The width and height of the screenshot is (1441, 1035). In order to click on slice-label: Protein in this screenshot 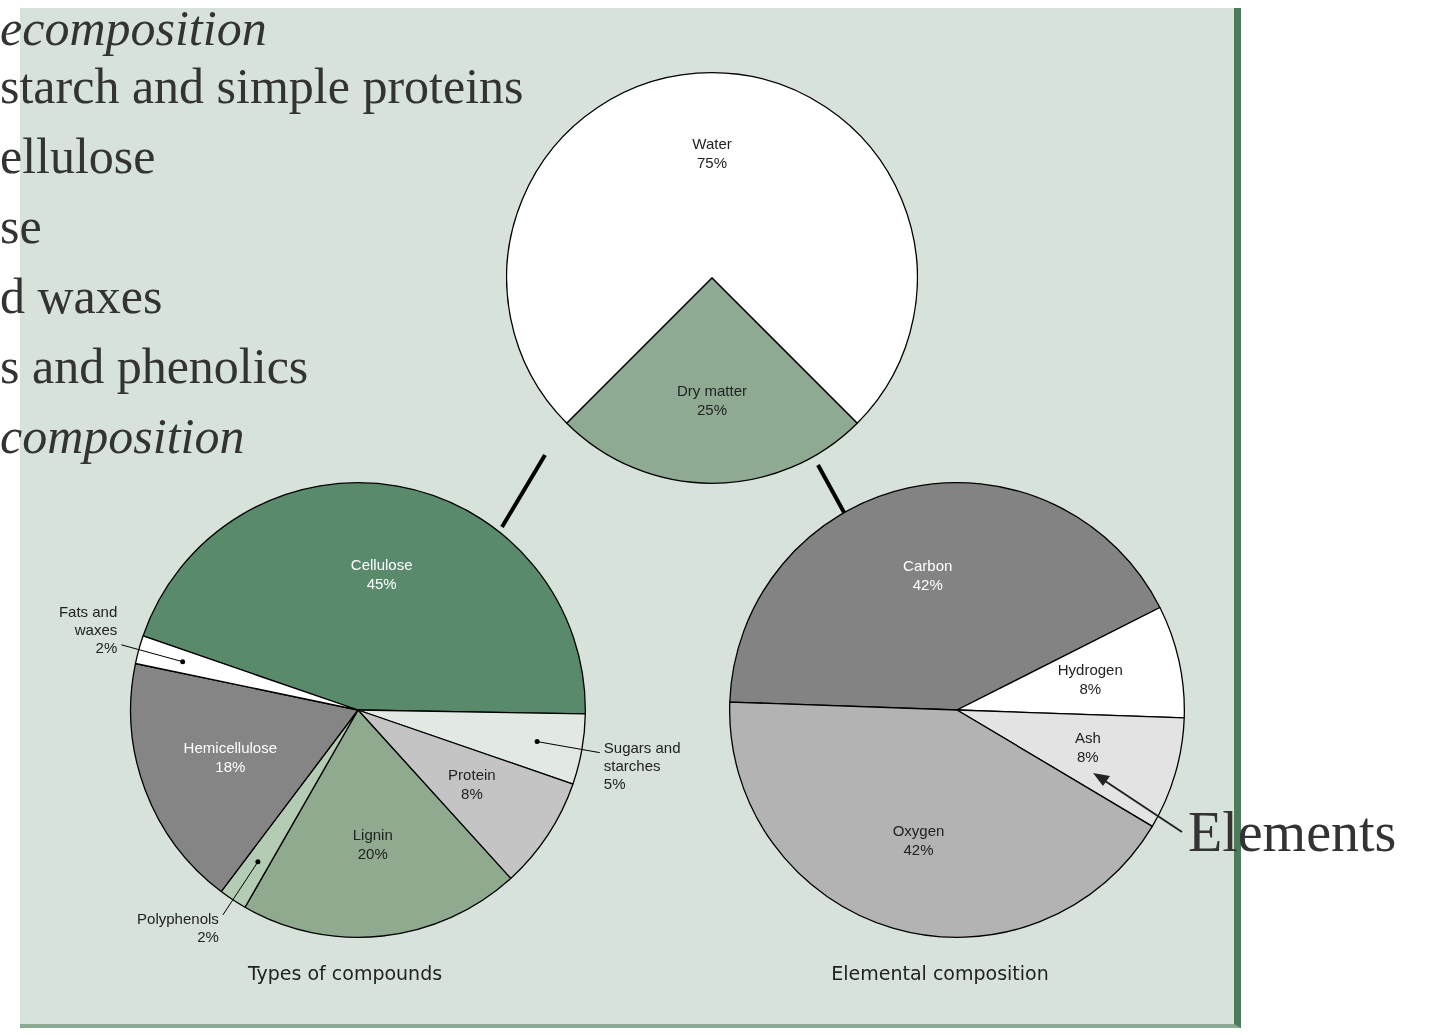, I will do `click(472, 774)`.